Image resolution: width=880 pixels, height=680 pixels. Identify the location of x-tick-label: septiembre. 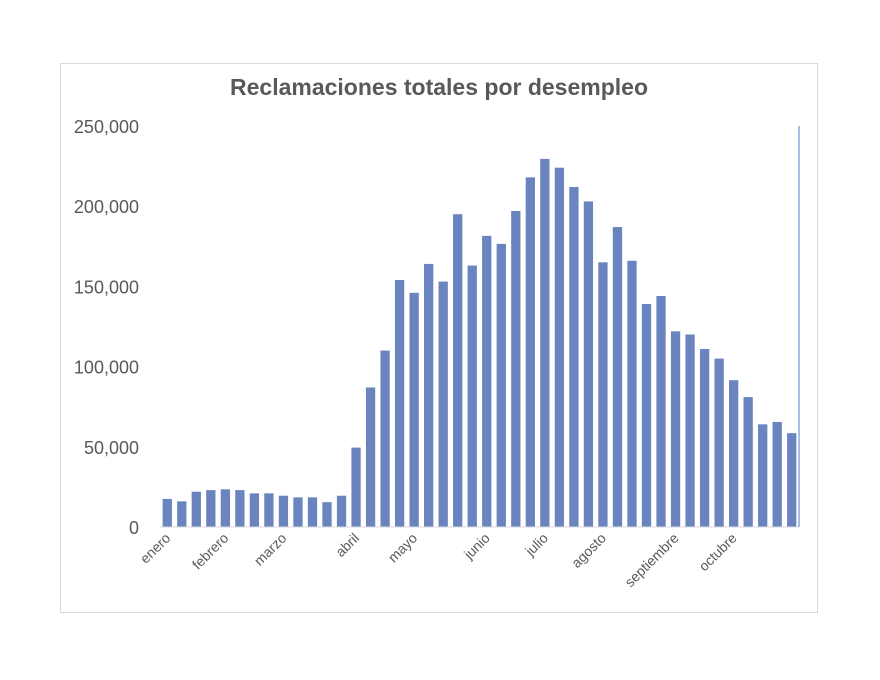
(651, 560).